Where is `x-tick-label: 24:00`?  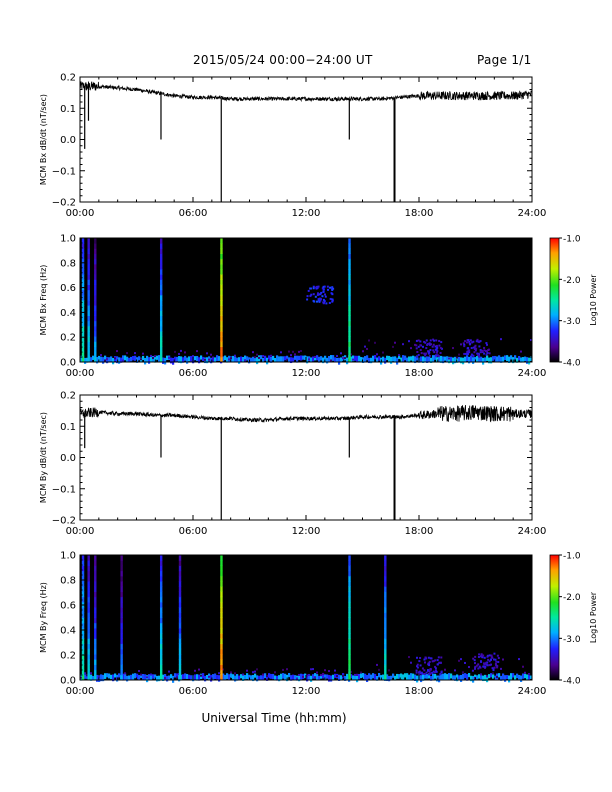
x-tick-label: 24:00 is located at coordinates (532, 531).